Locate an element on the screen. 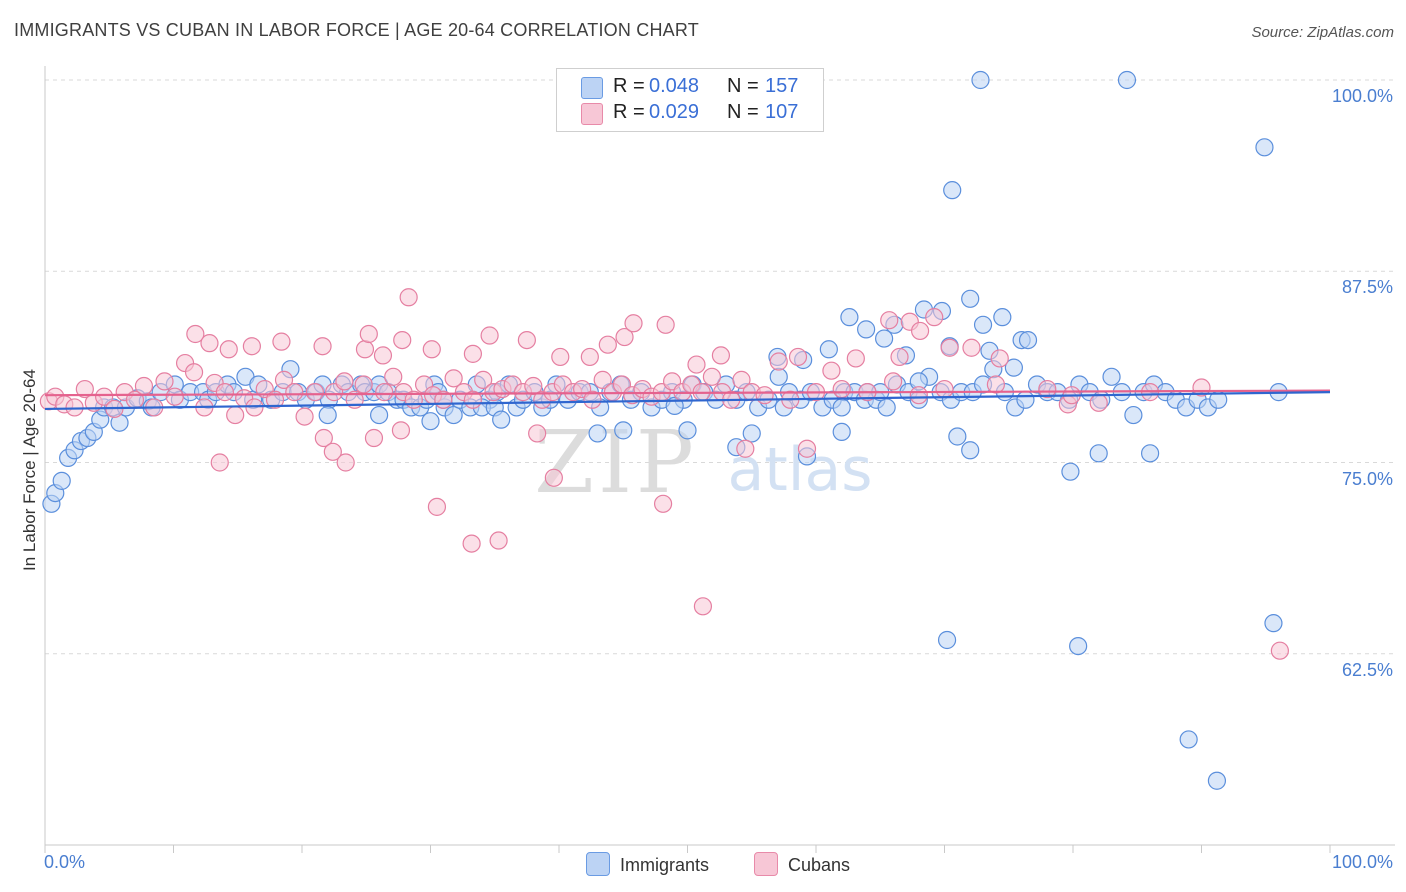  correlation-legend: R = 0.048 N = 157 R = 0.029 N = 107 is located at coordinates (690, 100).